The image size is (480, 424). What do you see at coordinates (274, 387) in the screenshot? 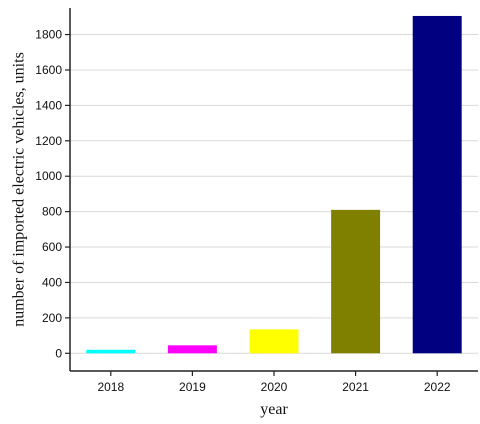
I see `x-tick-label: 2020` at bounding box center [274, 387].